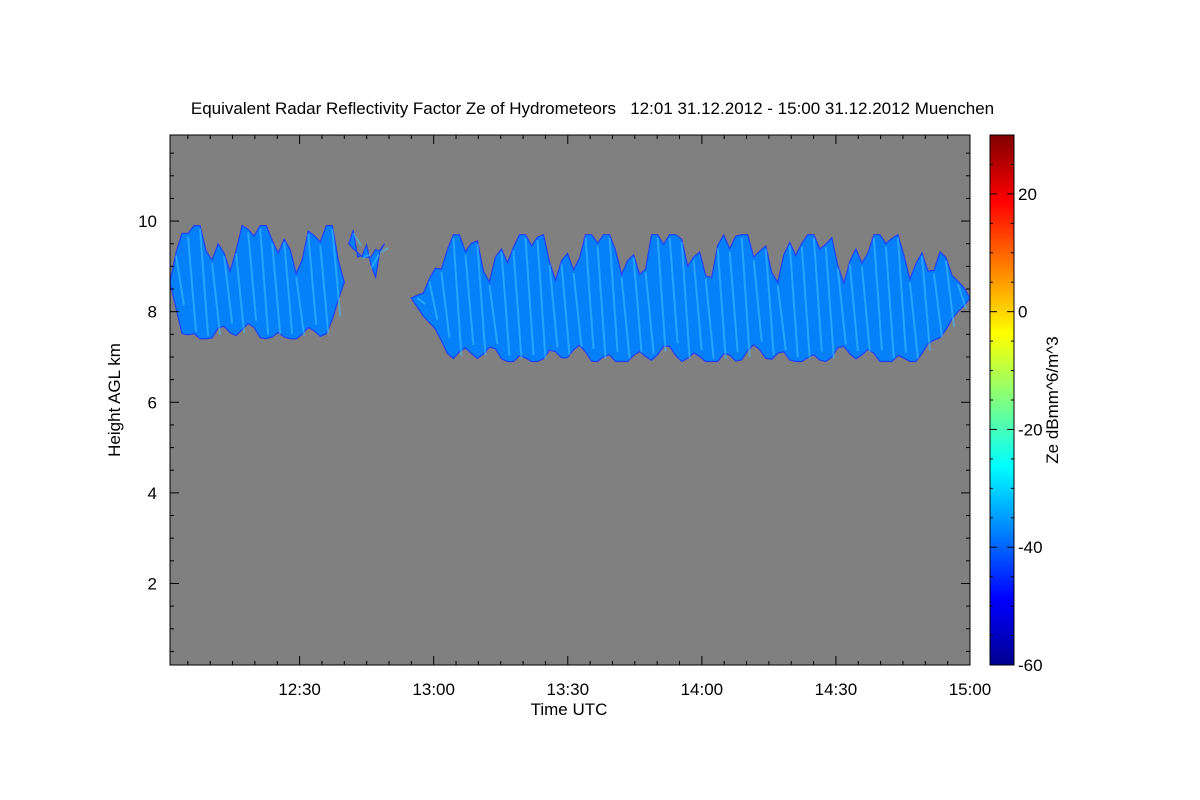  I want to click on y-axis-label: Height AGL km, so click(114, 400).